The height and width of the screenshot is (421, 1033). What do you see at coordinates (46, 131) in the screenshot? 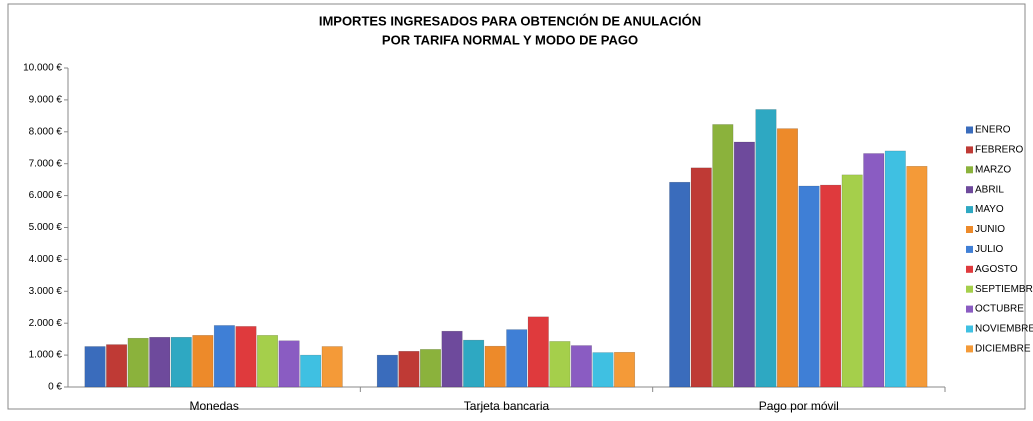
I see `y-tick-label: 8.000 €` at bounding box center [46, 131].